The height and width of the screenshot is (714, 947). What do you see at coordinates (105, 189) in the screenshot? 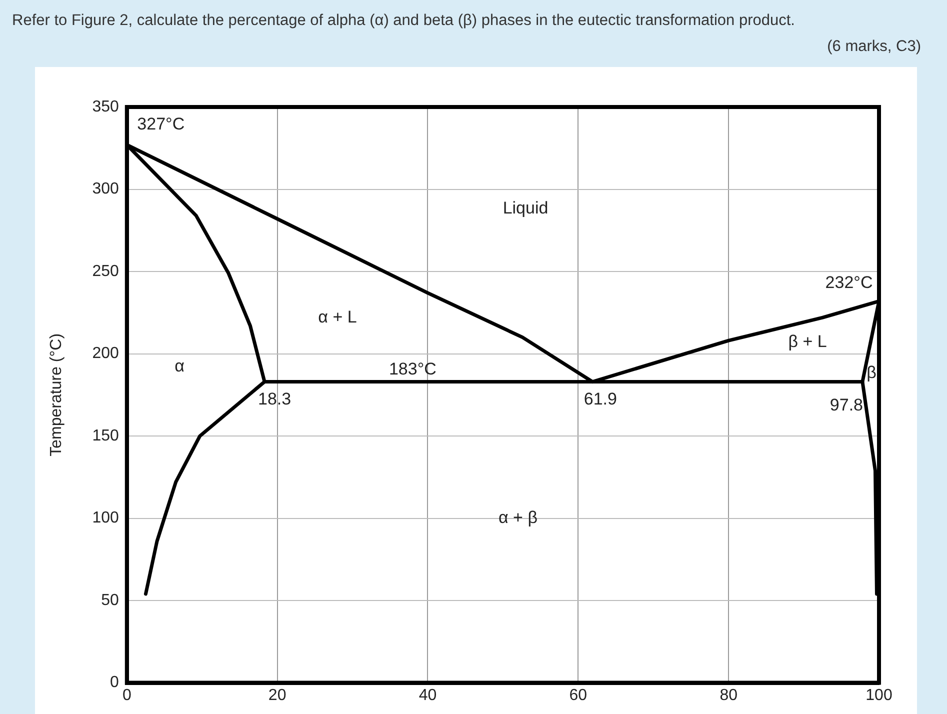
I see `y-tick-label: 300` at bounding box center [105, 189].